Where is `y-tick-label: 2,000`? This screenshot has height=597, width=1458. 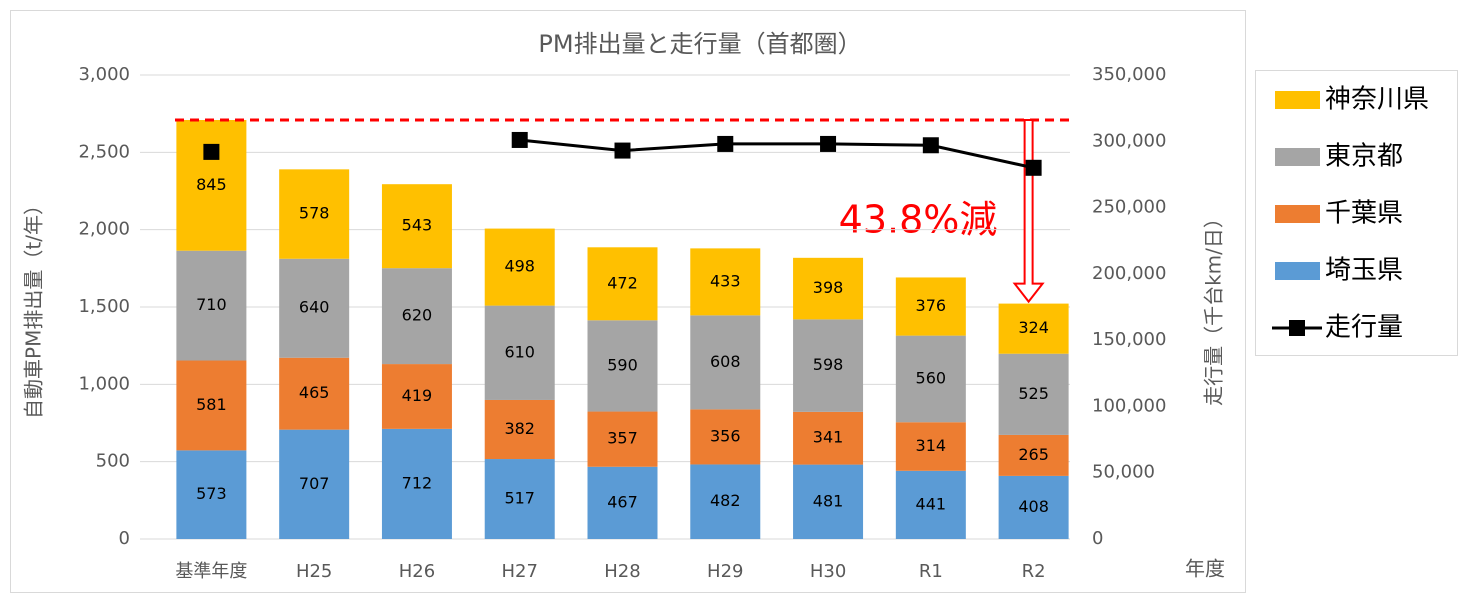
y-tick-label: 2,000 is located at coordinates (104, 229).